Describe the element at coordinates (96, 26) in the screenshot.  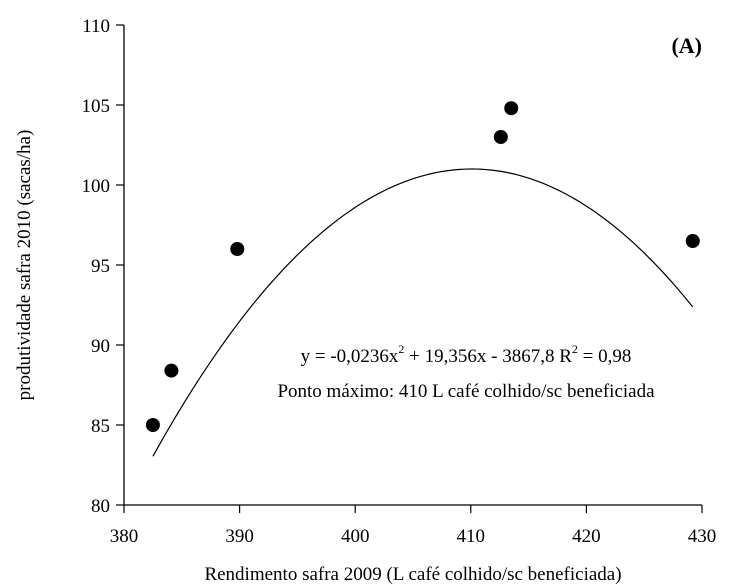
I see `y-tick-label: 110` at that location.